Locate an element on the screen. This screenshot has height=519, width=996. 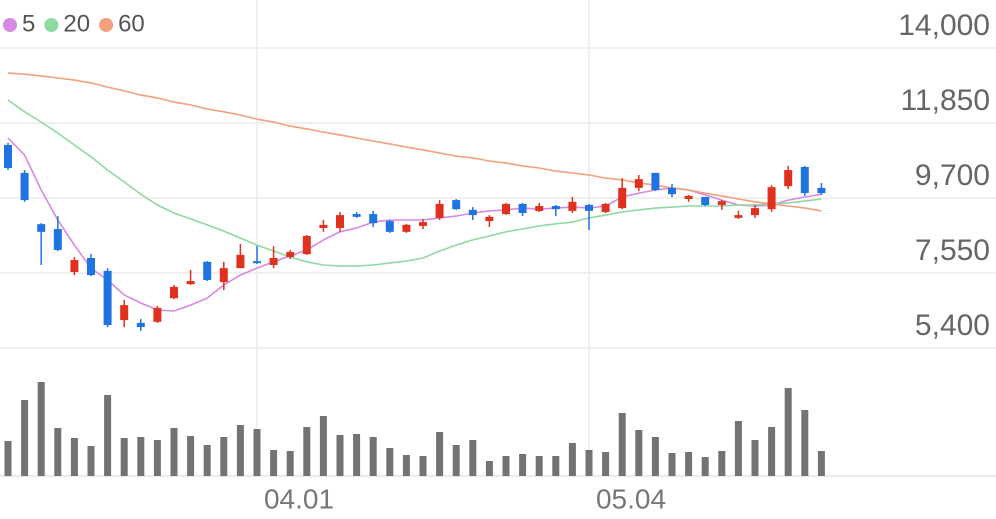
y-tick-label: 7,550 is located at coordinates (952, 250).